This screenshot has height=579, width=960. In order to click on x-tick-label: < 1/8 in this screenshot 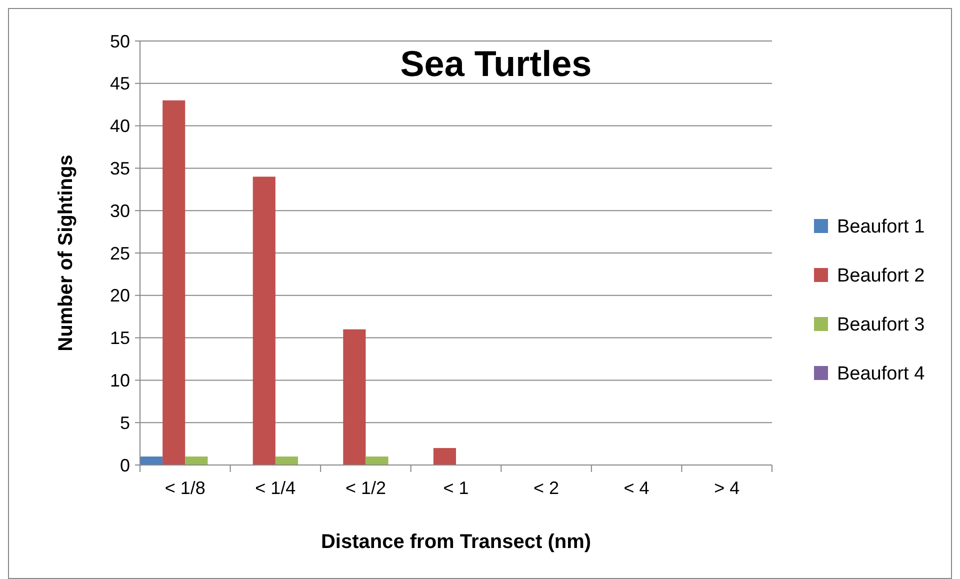, I will do `click(185, 488)`.